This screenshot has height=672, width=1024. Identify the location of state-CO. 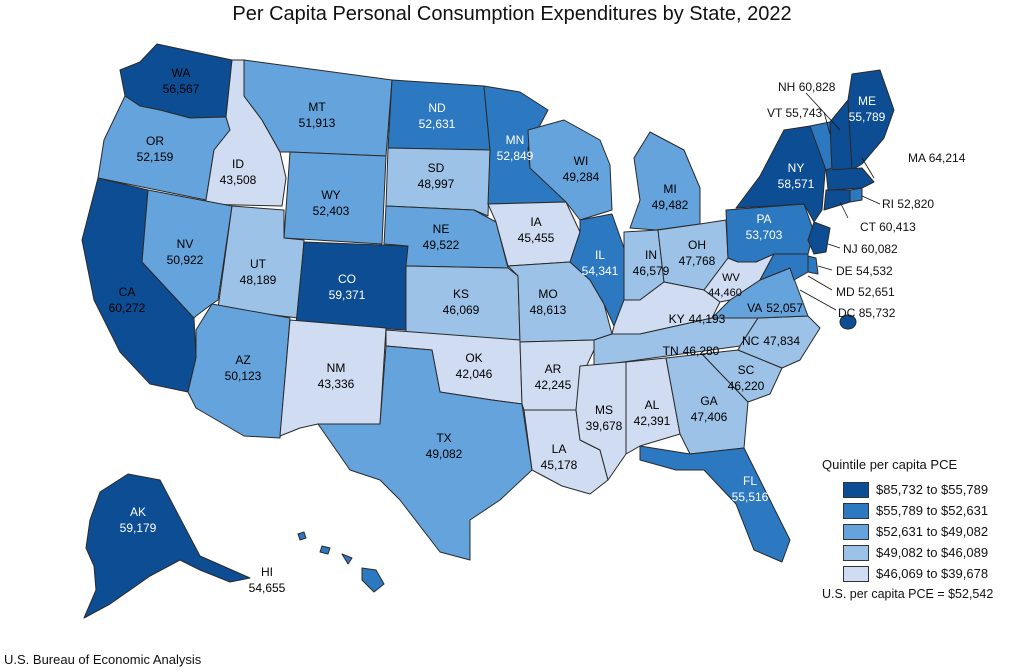
(352, 286).